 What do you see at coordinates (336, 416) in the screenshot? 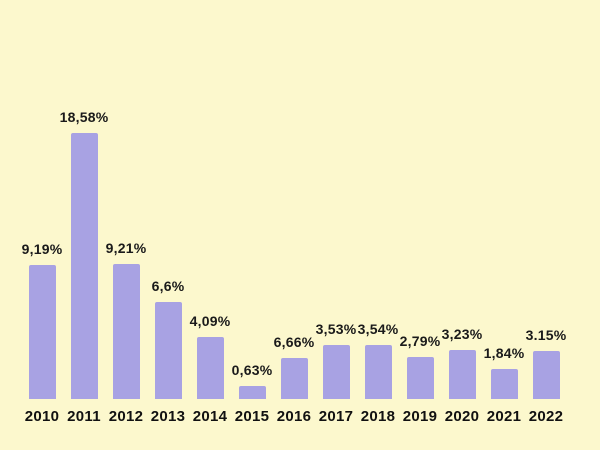
I see `x-tick-label-2017: 2017` at bounding box center [336, 416].